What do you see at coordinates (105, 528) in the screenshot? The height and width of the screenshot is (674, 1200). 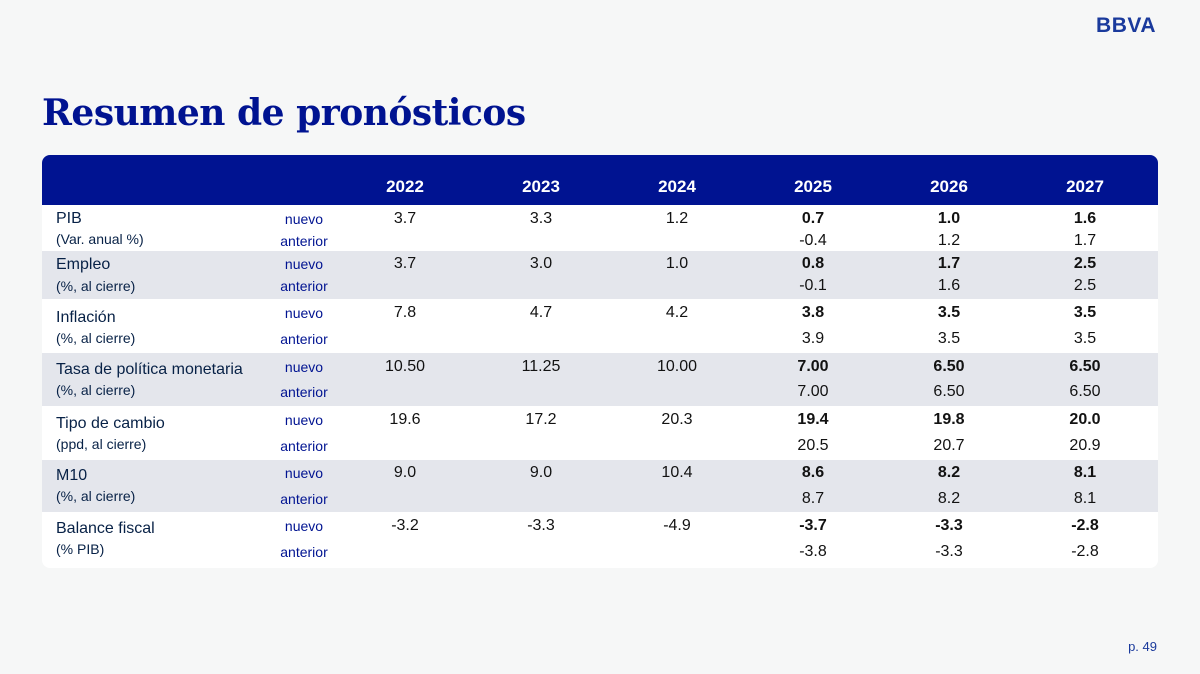 I see `indicator-name: Balance fiscal` at bounding box center [105, 528].